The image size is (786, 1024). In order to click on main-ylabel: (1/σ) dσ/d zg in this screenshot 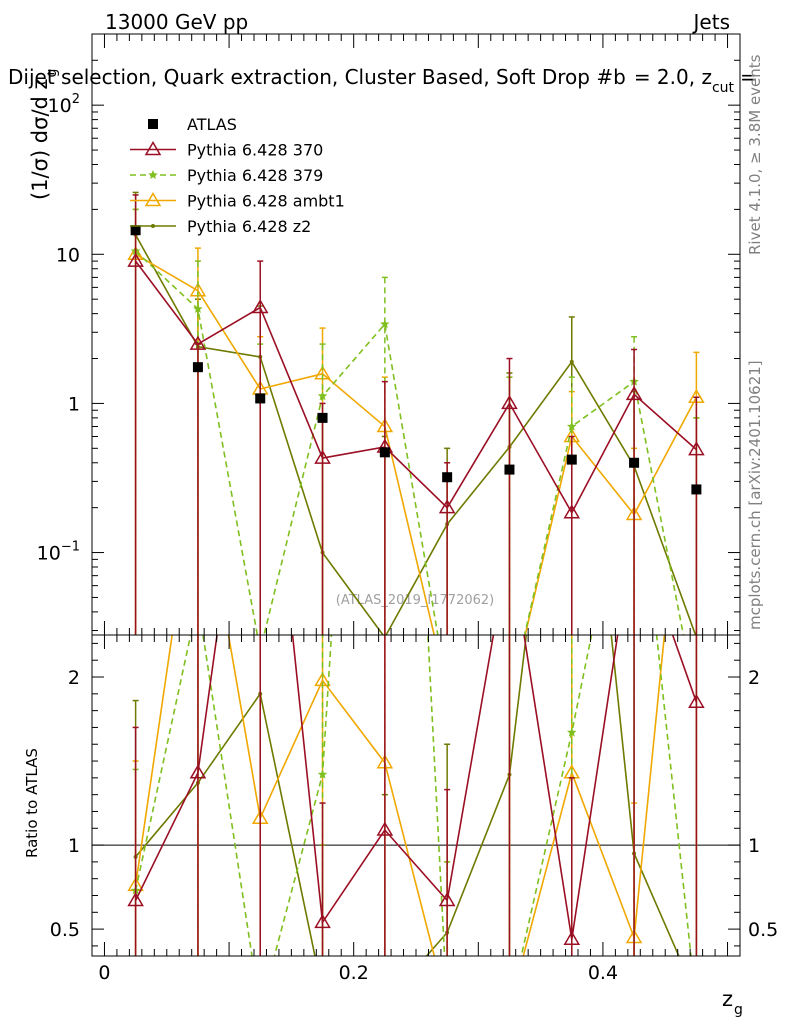, I will do `click(44, 134)`.